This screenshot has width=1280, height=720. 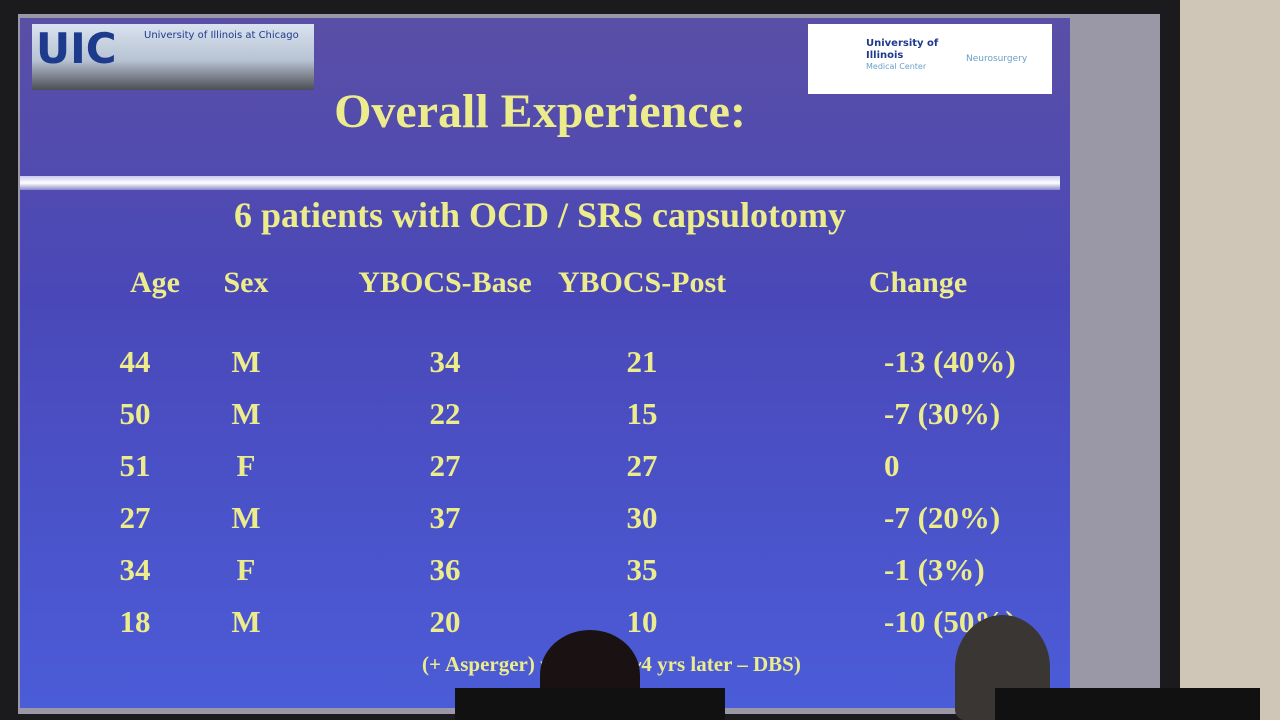 What do you see at coordinates (902, 43) in the screenshot?
I see `right-logo-line: University of` at bounding box center [902, 43].